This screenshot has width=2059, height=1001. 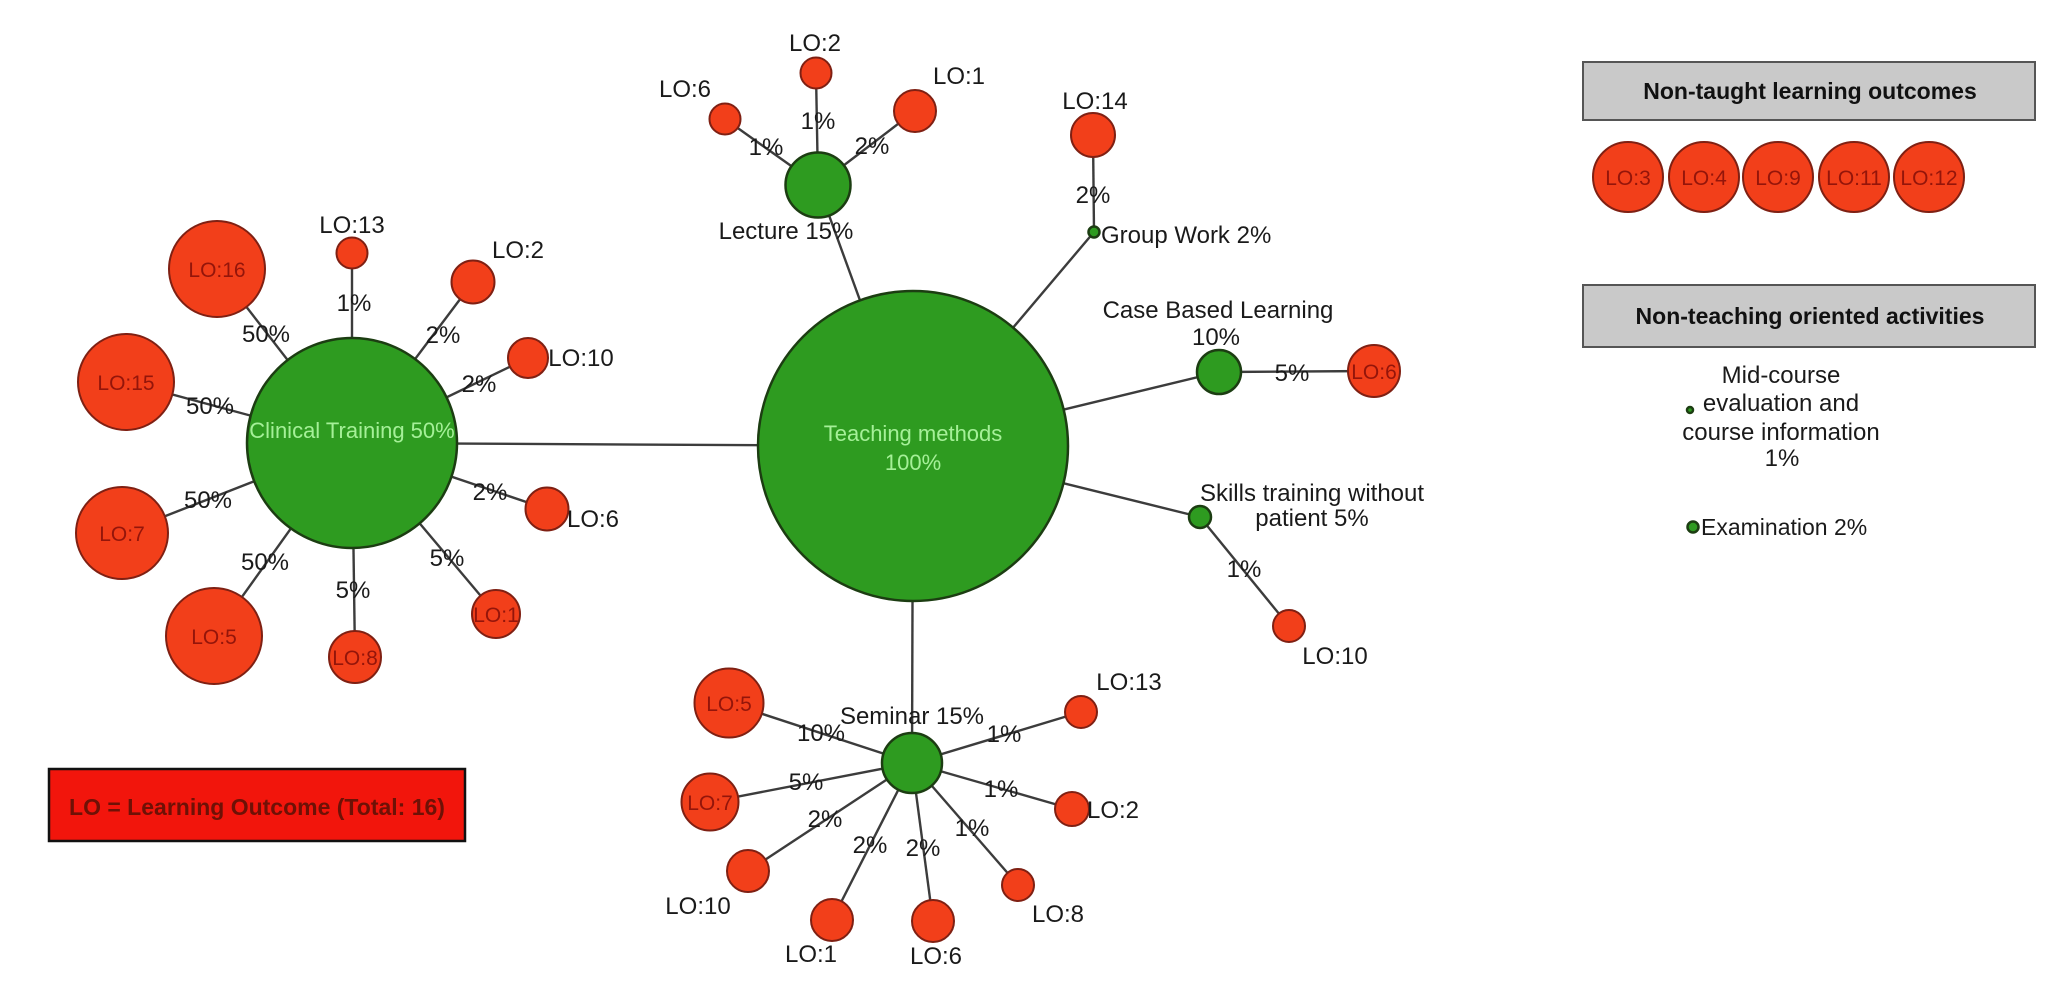 I want to click on svg-text: Seminar 15%, so click(x=912, y=716).